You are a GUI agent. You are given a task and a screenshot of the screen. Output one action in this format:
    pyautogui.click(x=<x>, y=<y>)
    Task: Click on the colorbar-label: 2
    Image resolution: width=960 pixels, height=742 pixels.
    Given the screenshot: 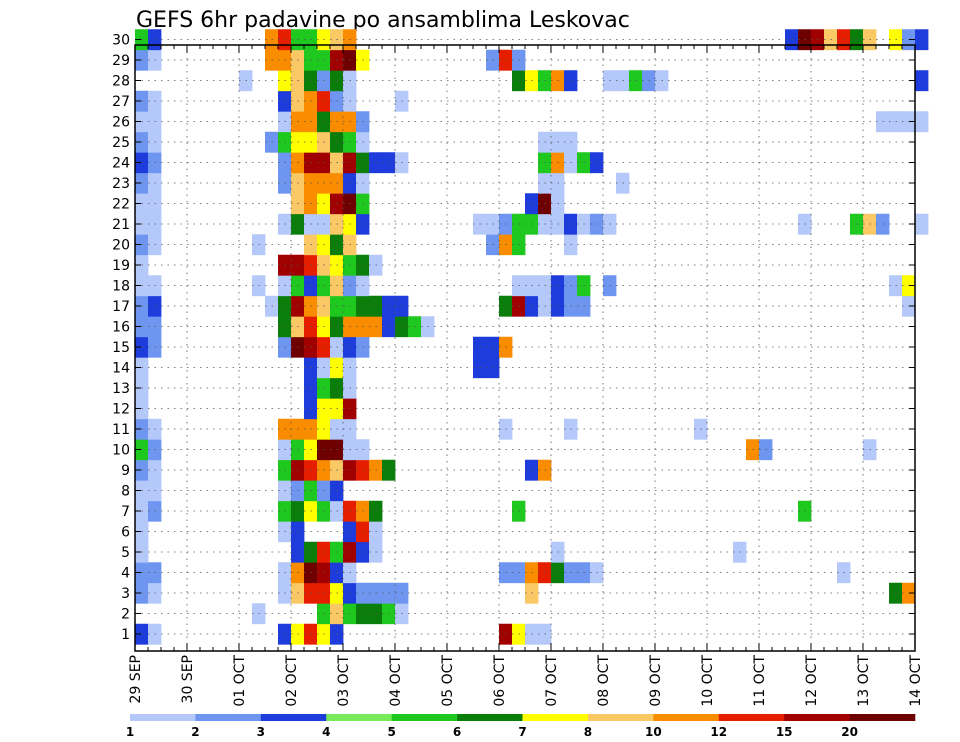 What is the action you would take?
    pyautogui.click(x=195, y=732)
    